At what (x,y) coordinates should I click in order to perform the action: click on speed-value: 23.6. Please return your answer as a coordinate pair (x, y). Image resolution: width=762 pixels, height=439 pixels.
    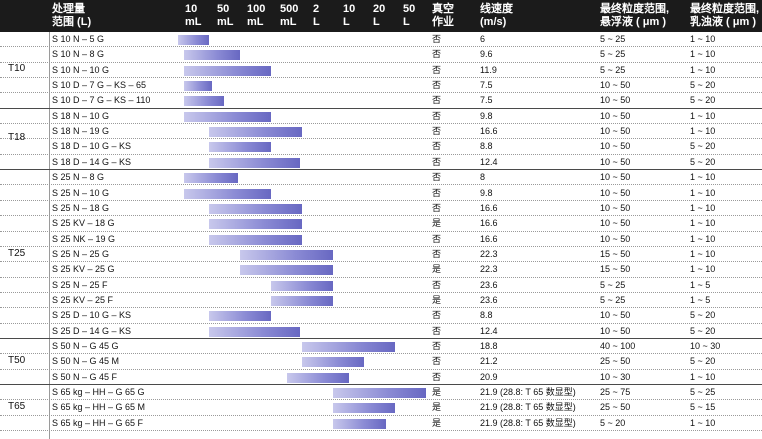
    Looking at the image, I should click on (489, 299).